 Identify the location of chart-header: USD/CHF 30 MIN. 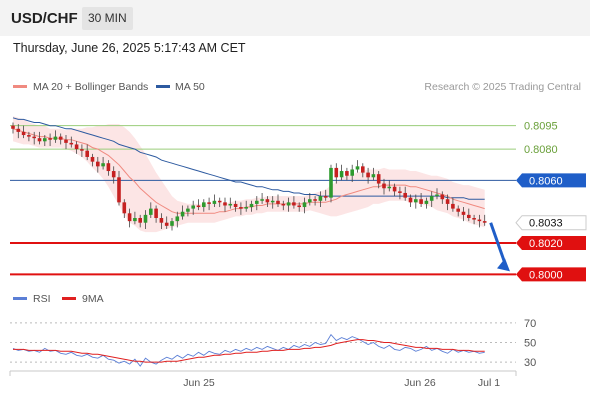
(295, 18).